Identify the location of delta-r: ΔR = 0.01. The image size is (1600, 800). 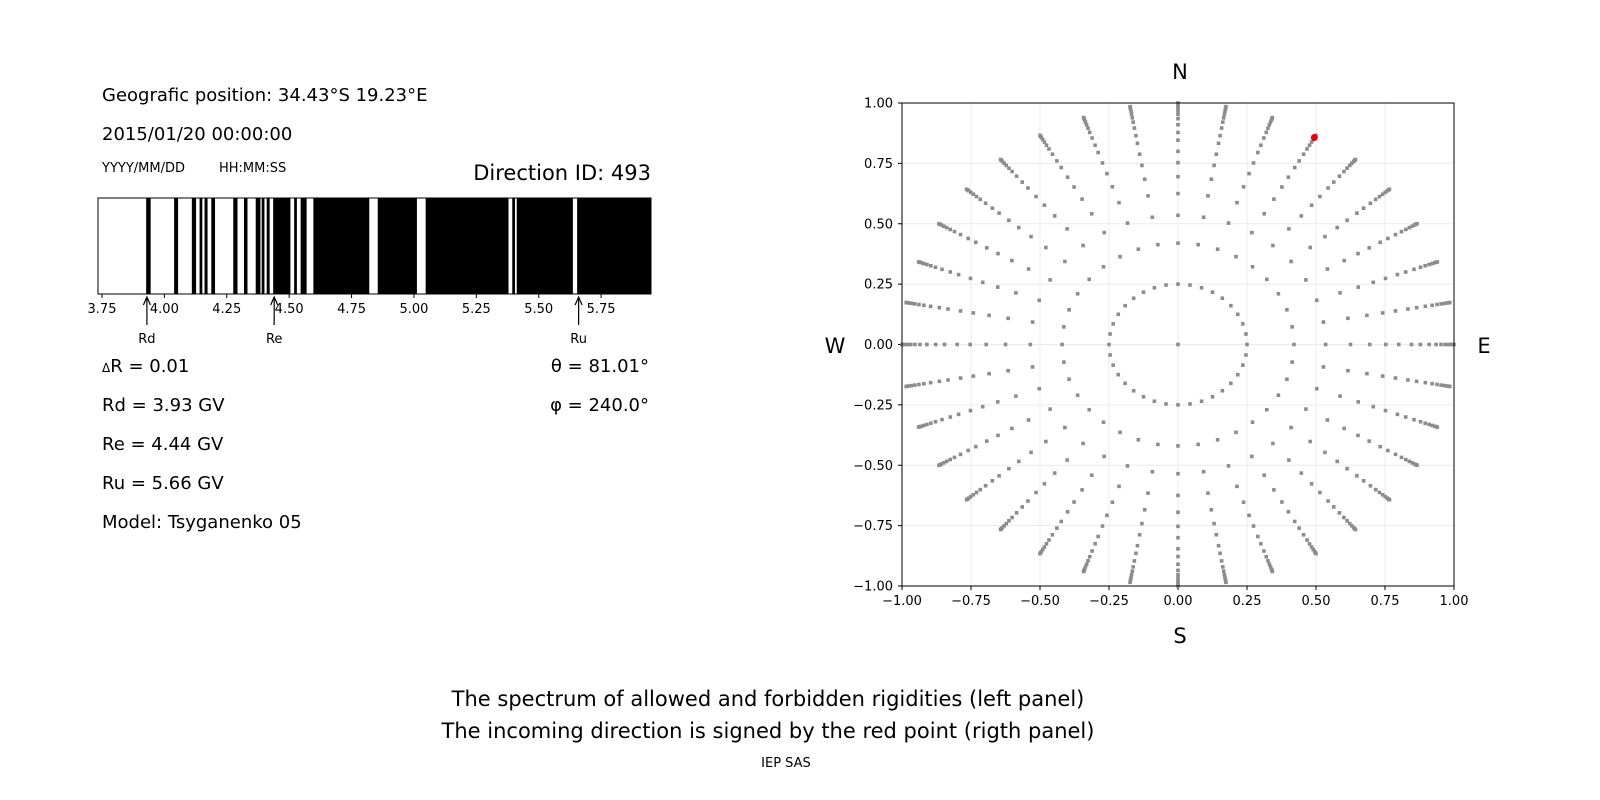
(145, 367).